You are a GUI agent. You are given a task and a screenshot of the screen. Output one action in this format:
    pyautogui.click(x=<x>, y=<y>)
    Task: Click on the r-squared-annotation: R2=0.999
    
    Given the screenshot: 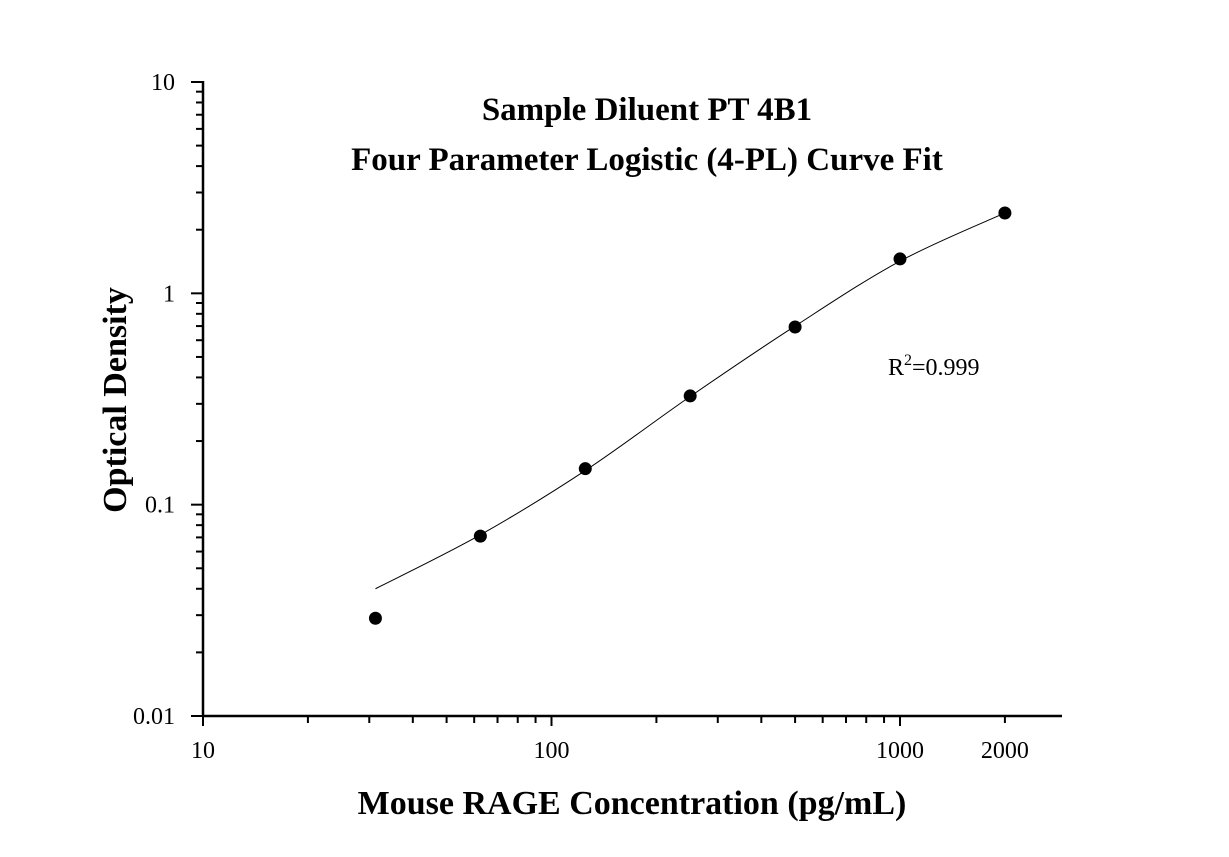 What is the action you would take?
    pyautogui.click(x=934, y=366)
    